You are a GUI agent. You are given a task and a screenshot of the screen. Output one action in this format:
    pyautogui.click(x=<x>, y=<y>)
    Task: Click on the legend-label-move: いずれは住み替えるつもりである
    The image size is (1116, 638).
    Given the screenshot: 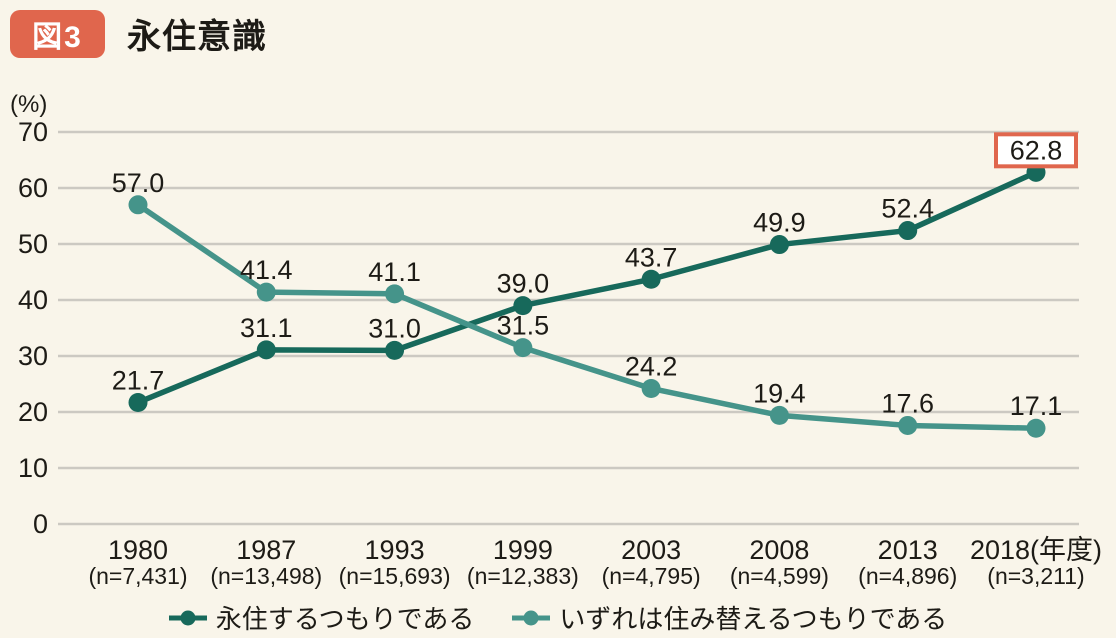 What is the action you would take?
    pyautogui.click(x=753, y=619)
    